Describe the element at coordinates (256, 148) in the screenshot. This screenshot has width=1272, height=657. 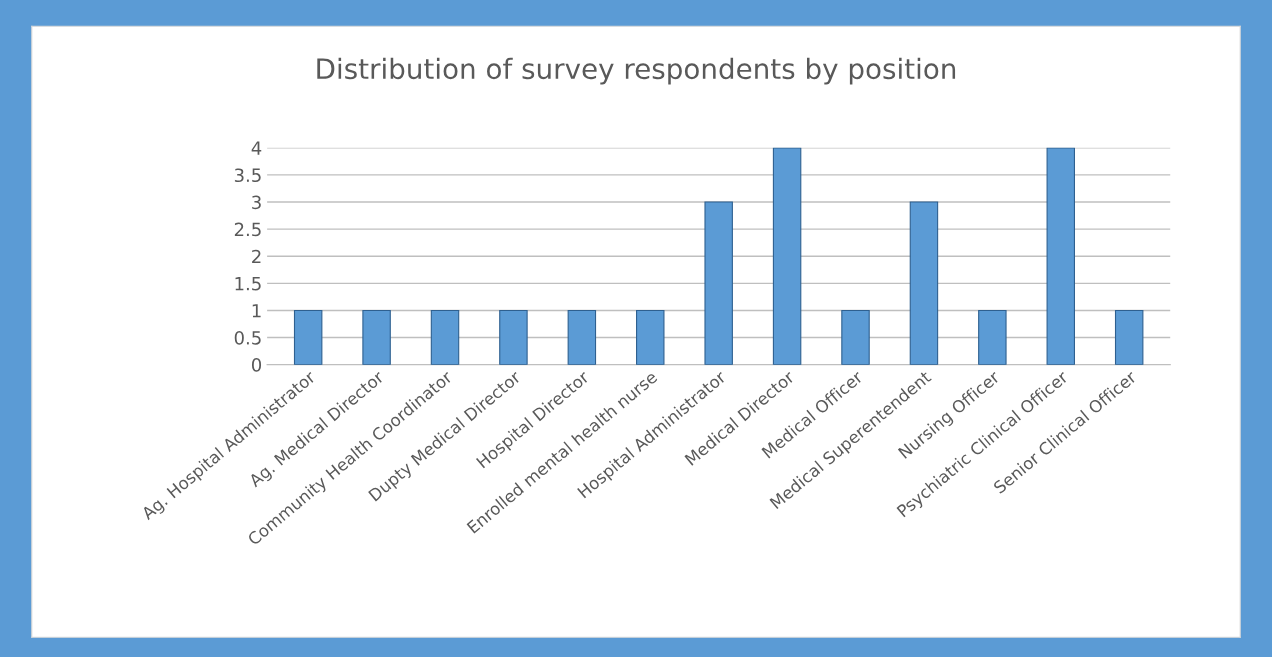
I see `y-tick-label: 4` at that location.